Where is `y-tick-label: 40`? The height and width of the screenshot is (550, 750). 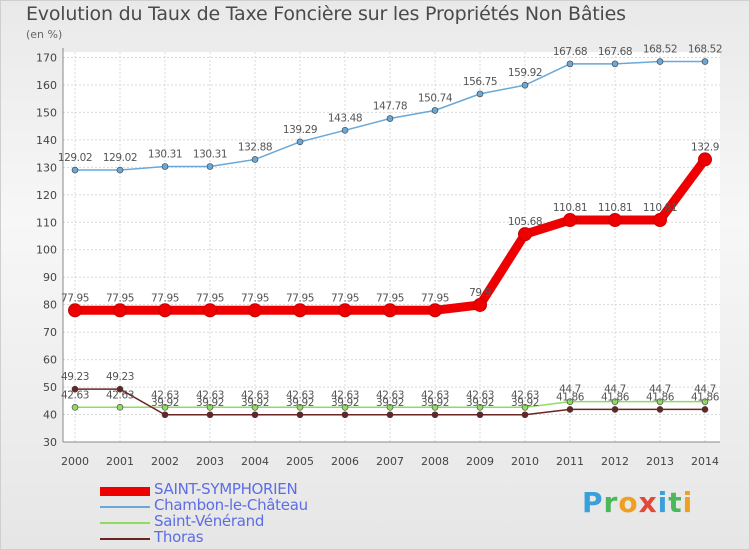
y-tick-label: 40 is located at coordinates (50, 415).